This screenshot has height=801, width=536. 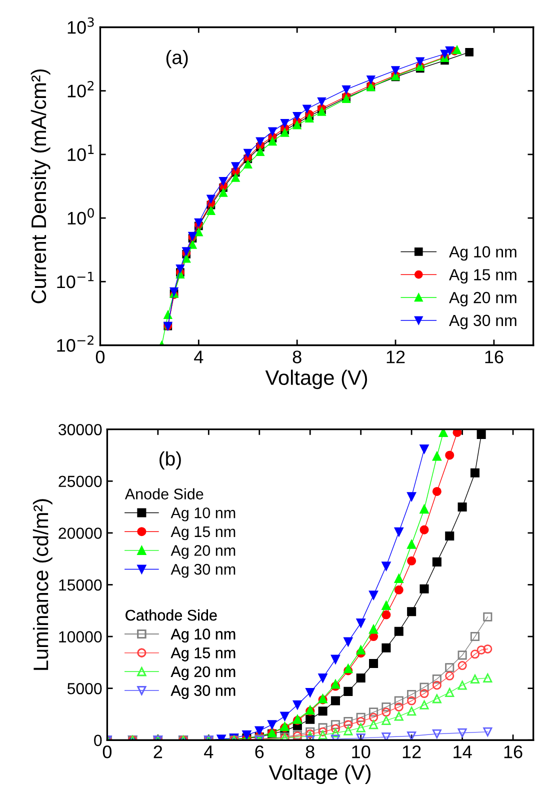 What do you see at coordinates (361, 751) in the screenshot?
I see `x-tick-label: 10` at bounding box center [361, 751].